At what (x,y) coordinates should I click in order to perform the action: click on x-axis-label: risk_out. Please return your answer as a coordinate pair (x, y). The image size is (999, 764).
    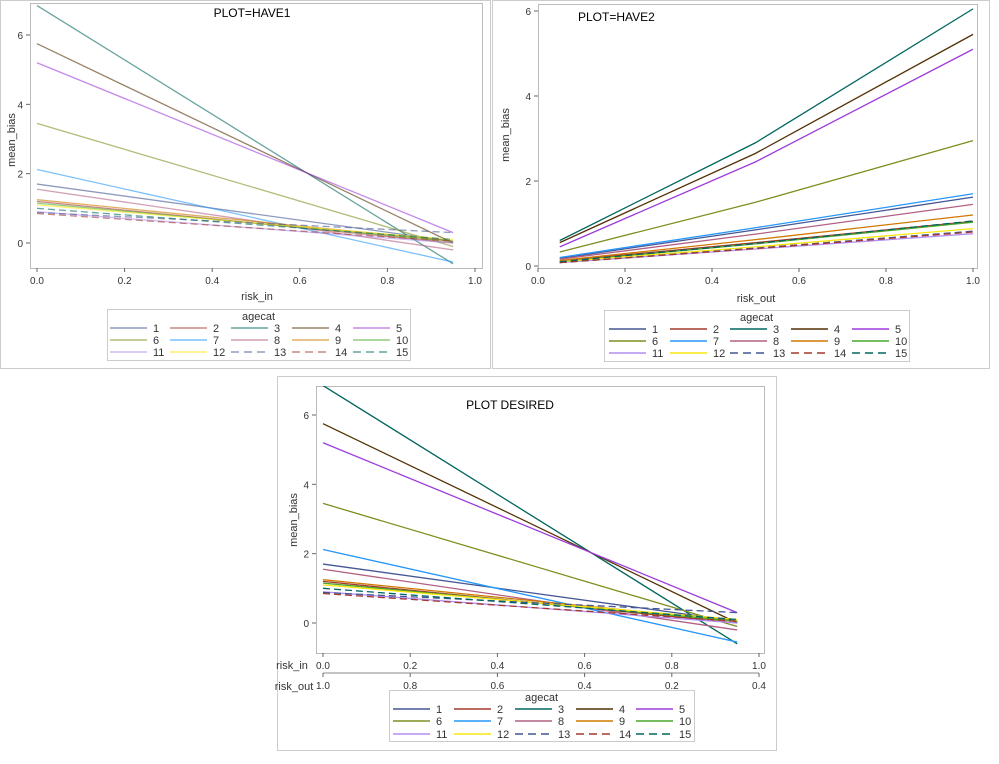
    Looking at the image, I should click on (756, 299).